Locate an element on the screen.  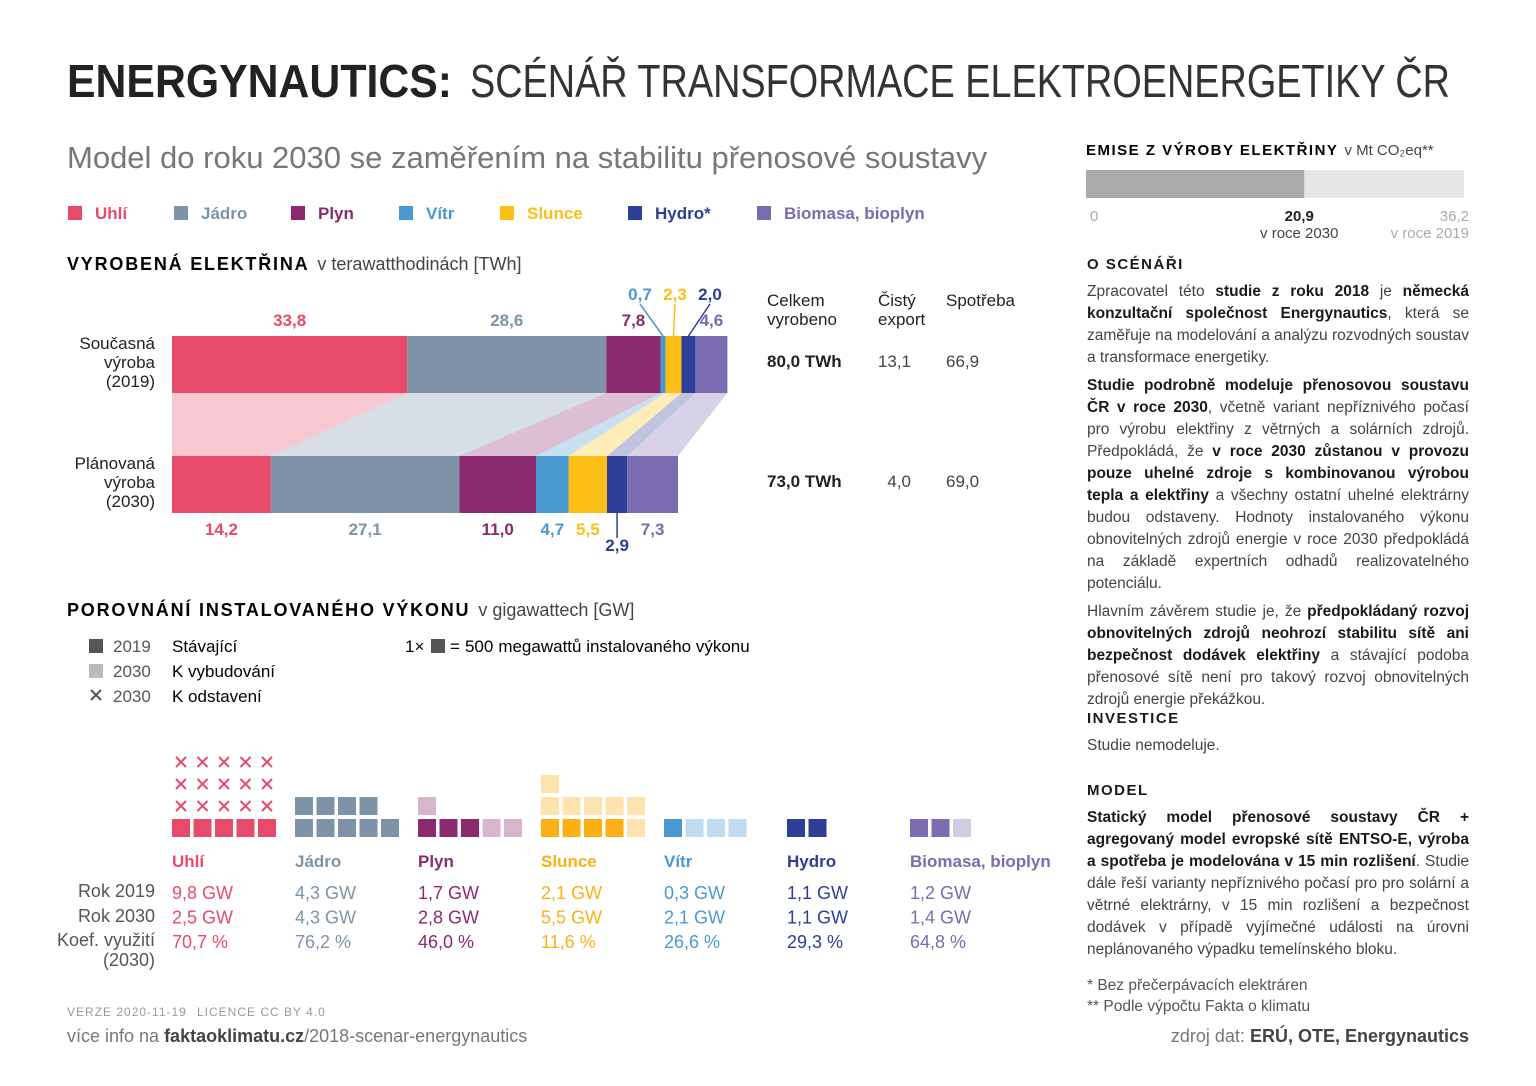
value-label: 14,2 is located at coordinates (221, 529).